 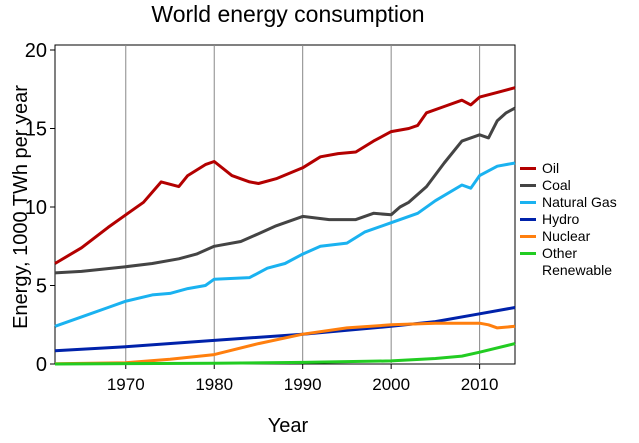 I want to click on legend-label: Hydro, so click(x=561, y=219).